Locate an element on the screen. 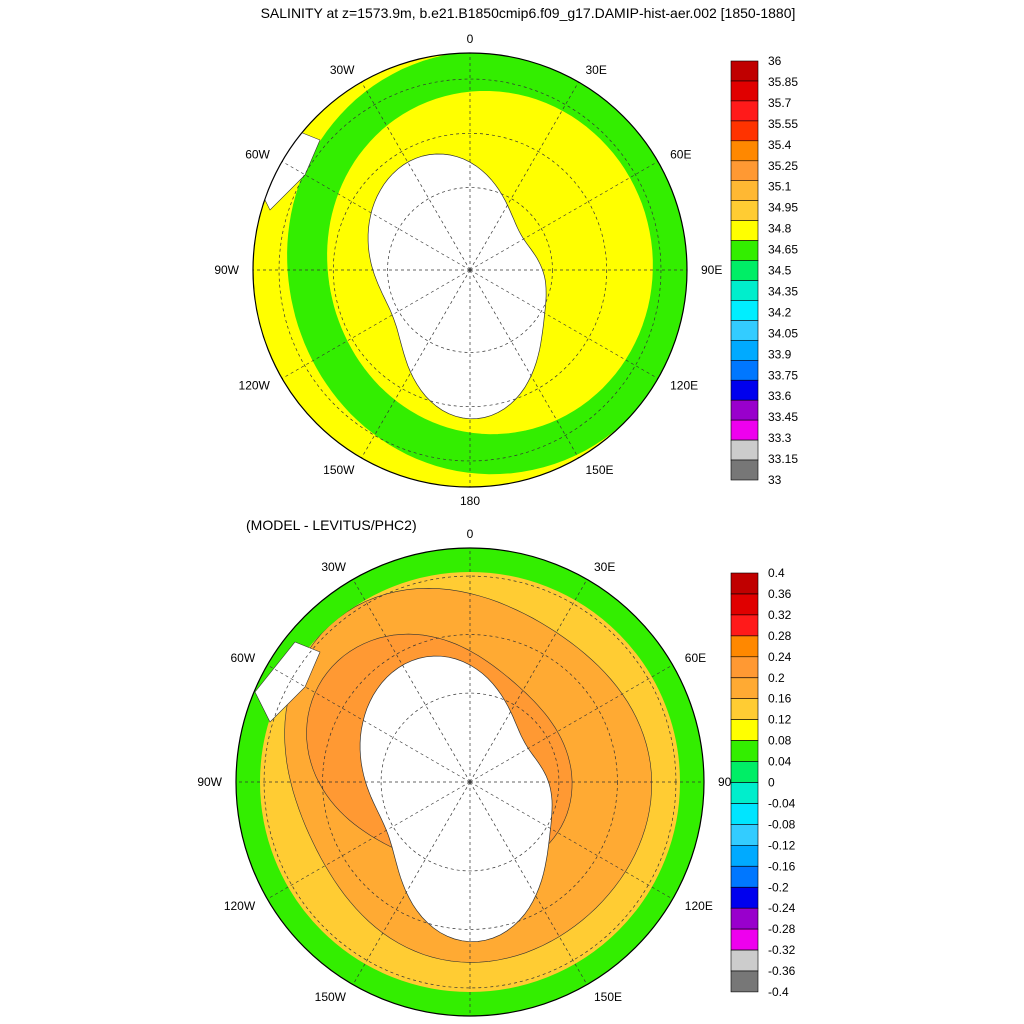 The width and height of the screenshot is (1024, 1024). colorbar-tick-label: 33.15 is located at coordinates (783, 459).